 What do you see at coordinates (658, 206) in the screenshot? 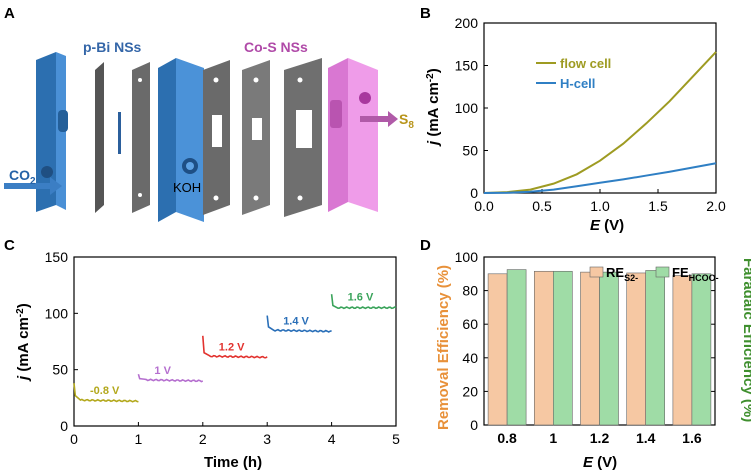
I see `x-tick-label: 1.5` at bounding box center [658, 206].